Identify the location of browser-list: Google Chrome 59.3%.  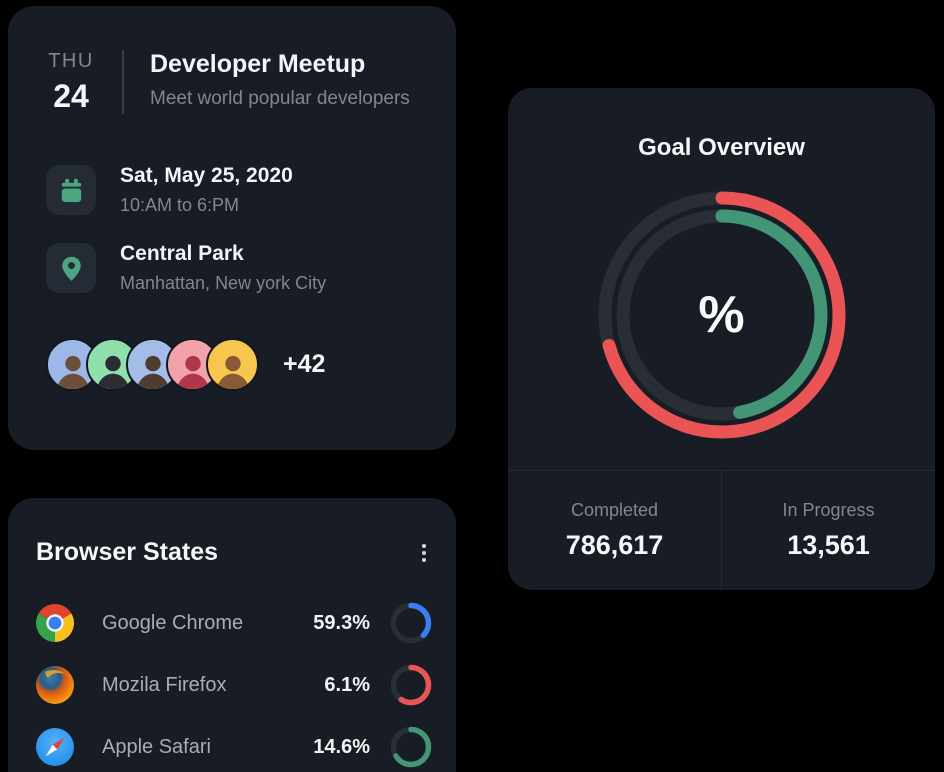
(234, 685).